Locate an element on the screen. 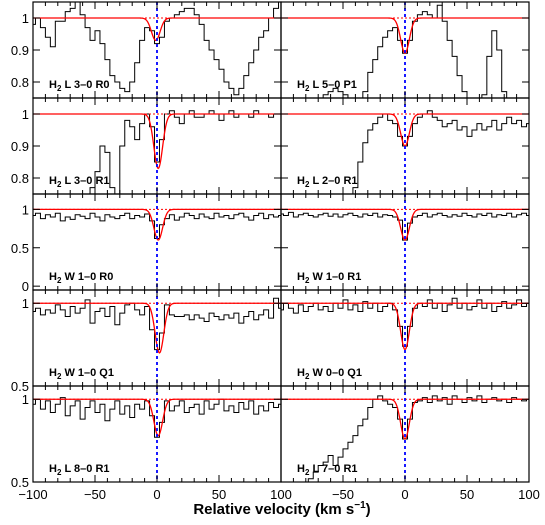 This screenshot has height=525, width=545. panel-4-0: H2 L 8–0 R1 is located at coordinates (157, 434).